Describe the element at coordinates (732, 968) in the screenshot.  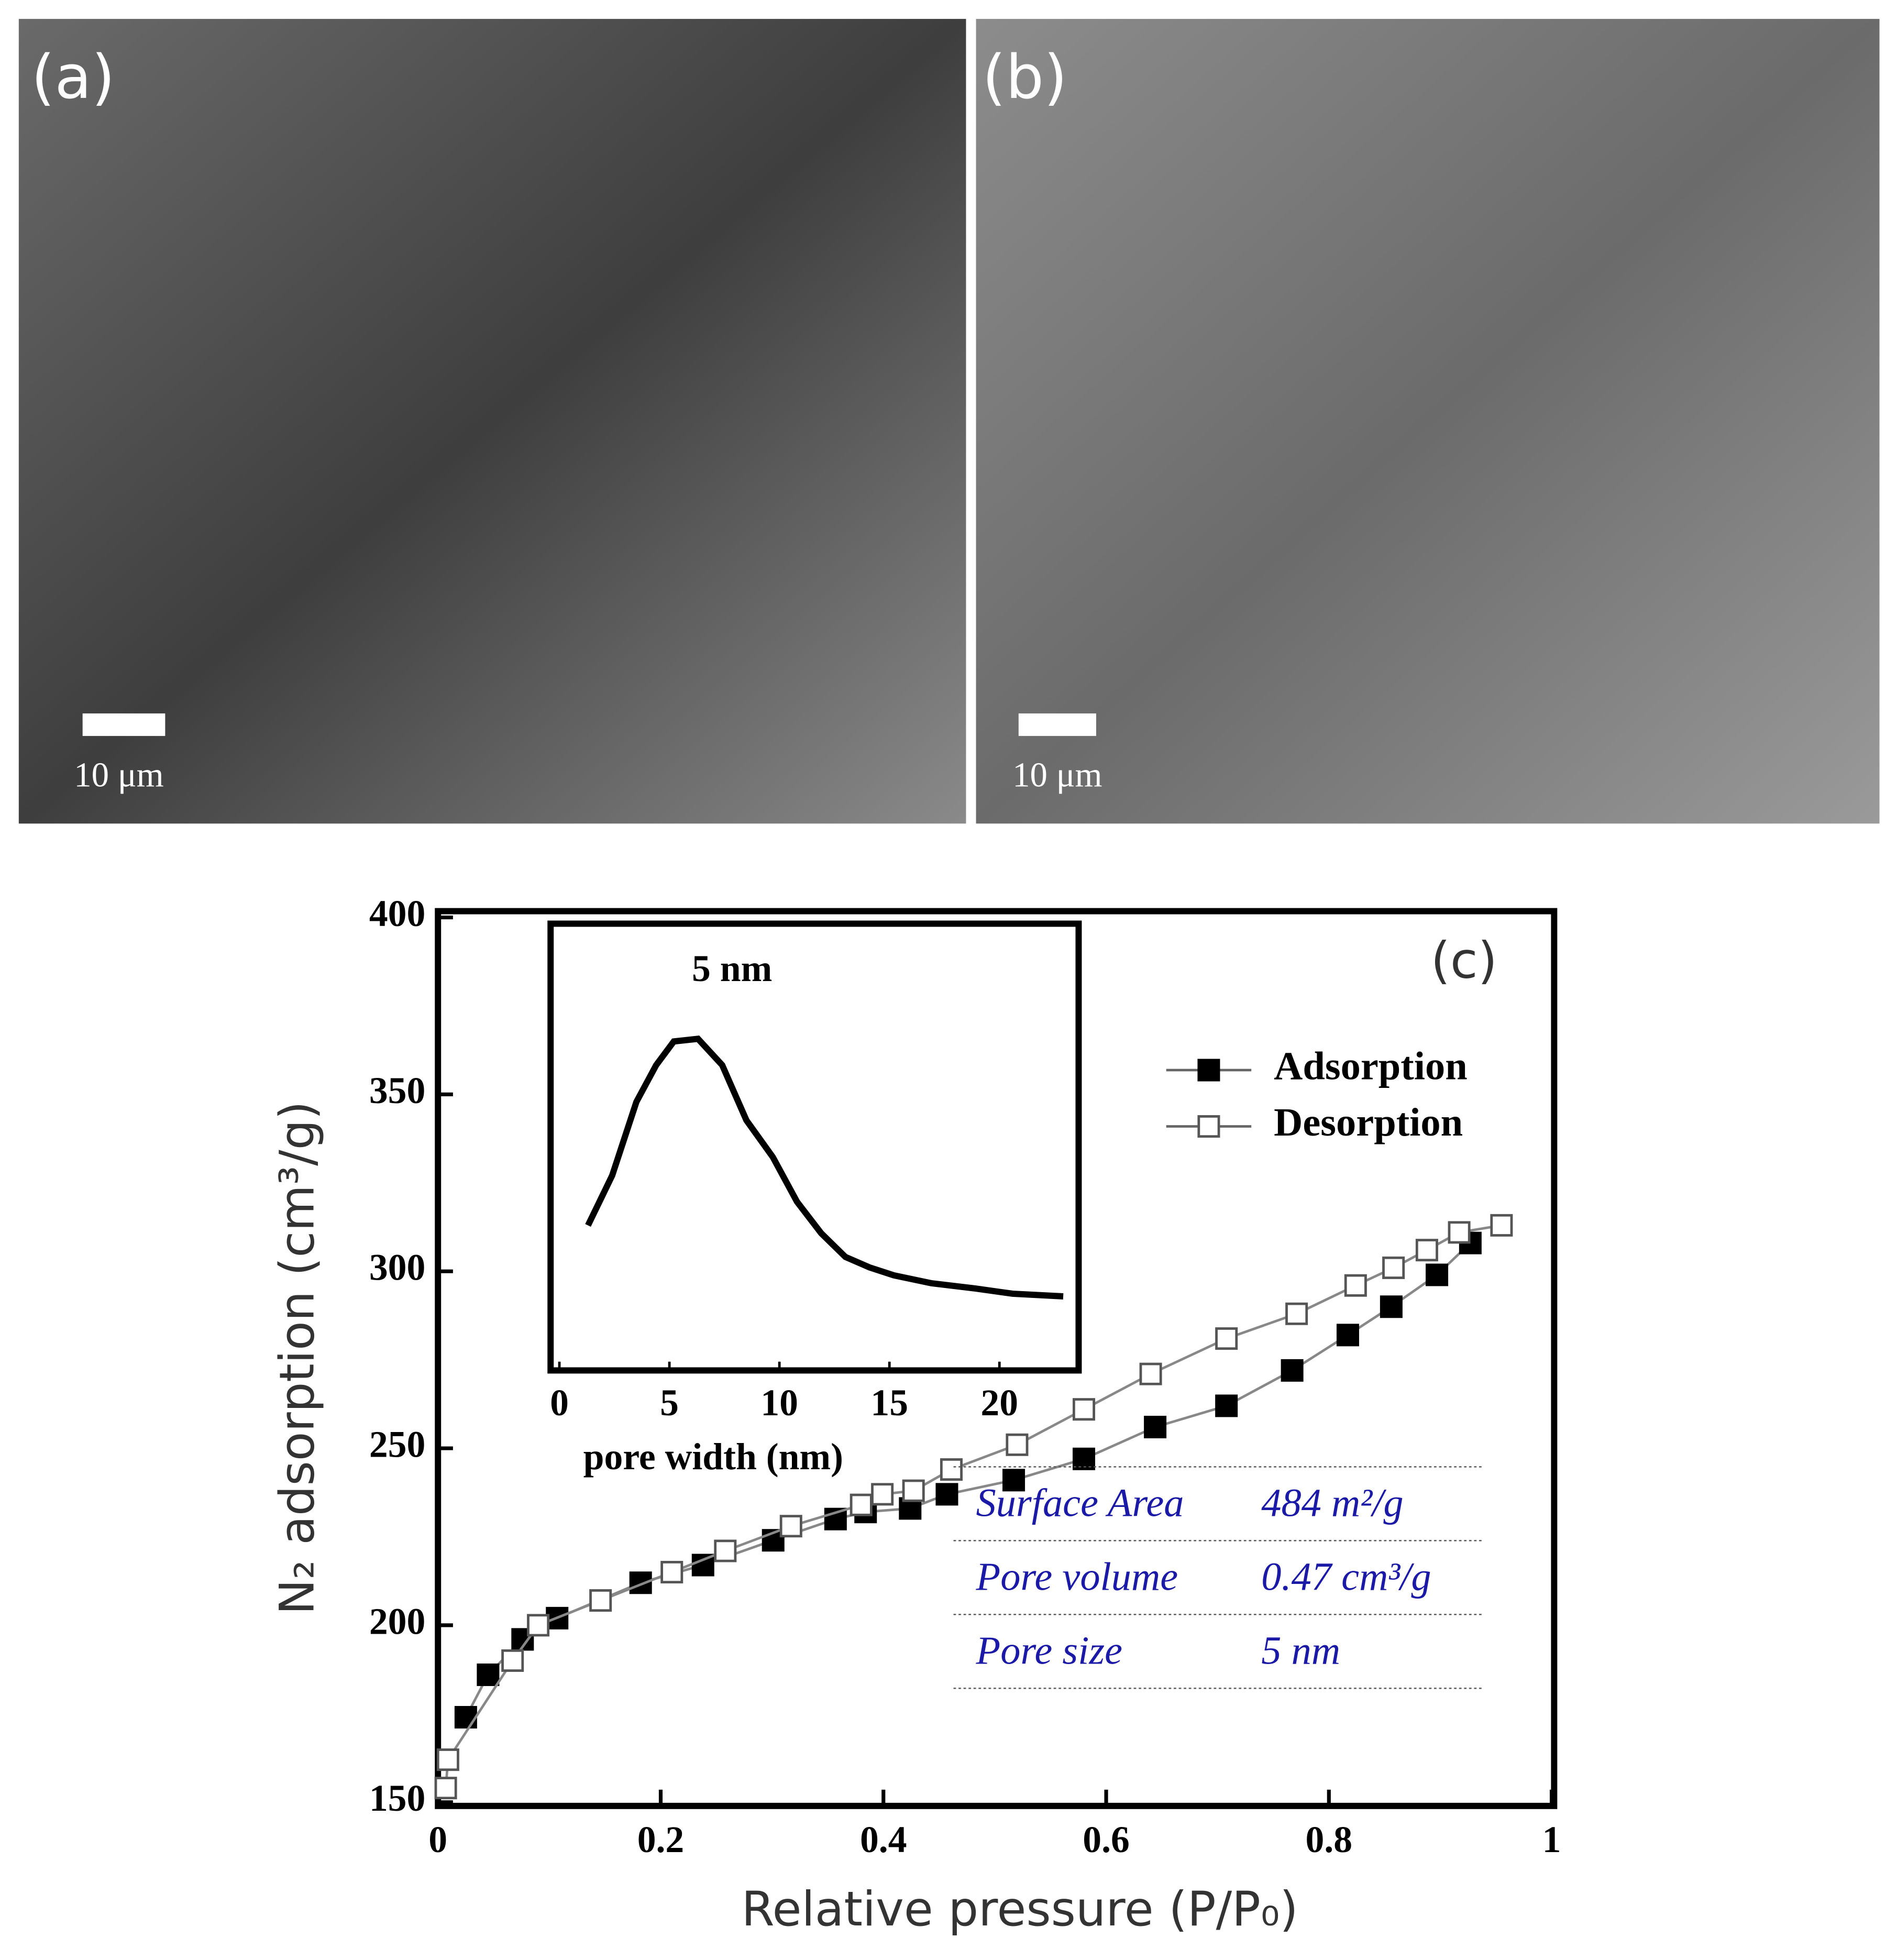
I see `inset-title: 5 nm` at that location.